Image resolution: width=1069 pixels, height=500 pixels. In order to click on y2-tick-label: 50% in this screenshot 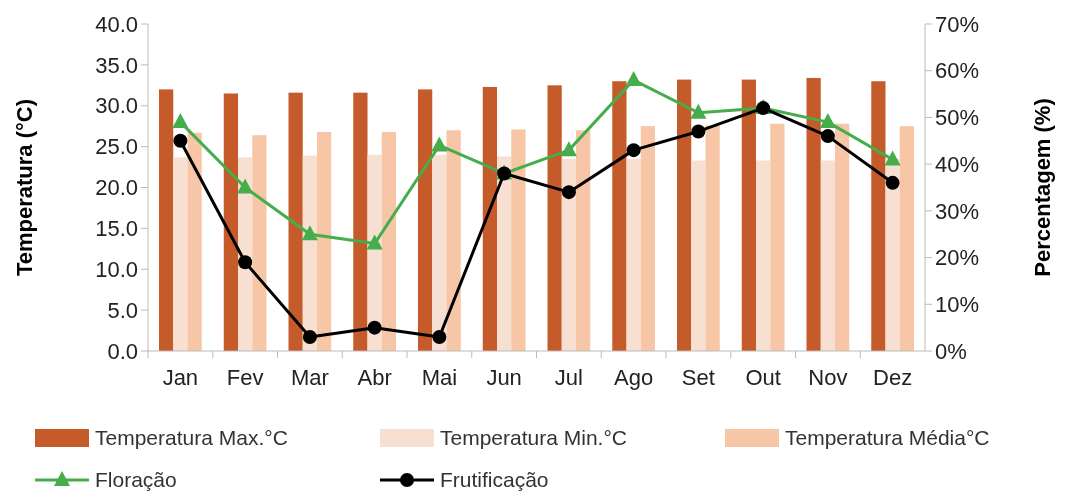, I will do `click(957, 118)`.